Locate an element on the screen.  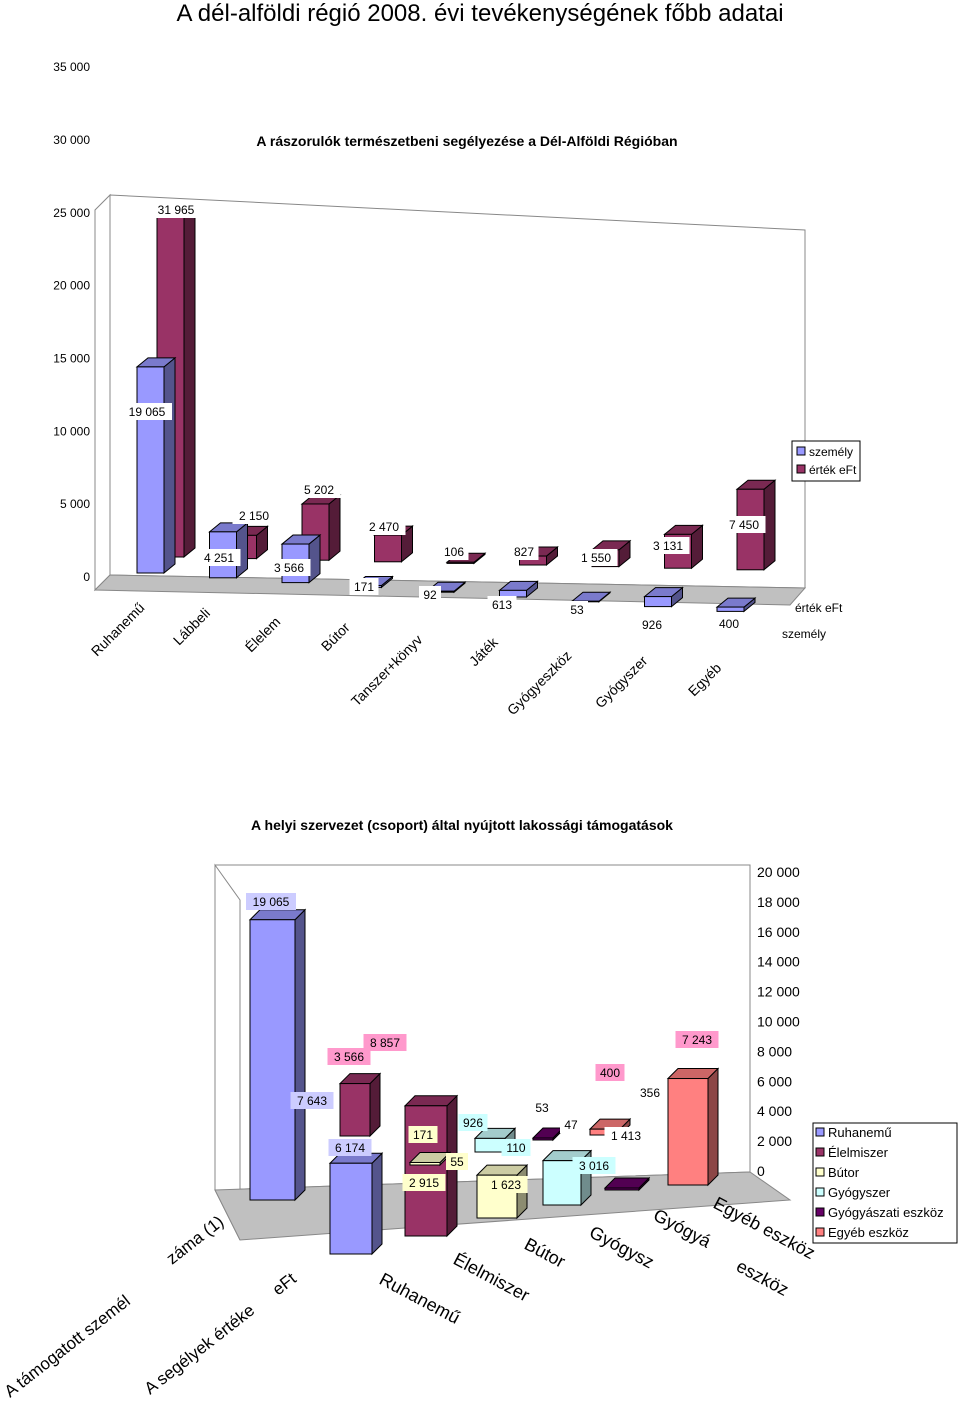
chart2-ytick: 4 000 is located at coordinates (774, 1111).